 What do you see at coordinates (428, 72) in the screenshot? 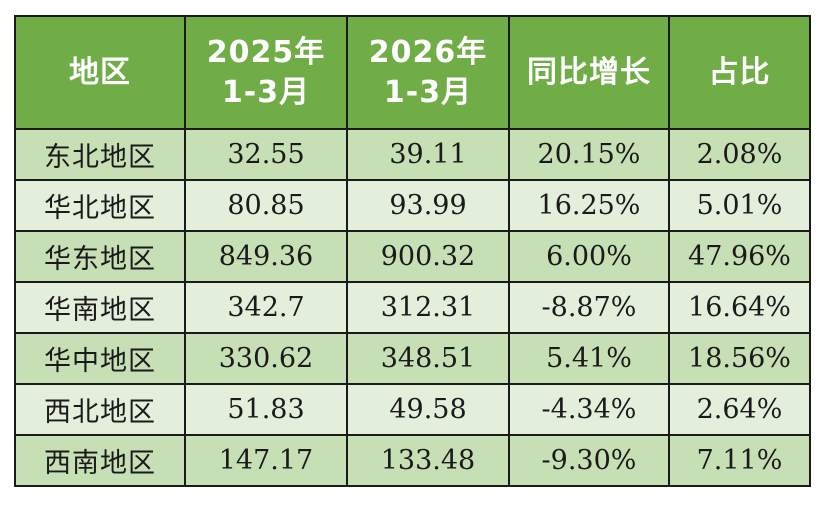
I see `header-cell-2026: 2026年 1-3月` at bounding box center [428, 72].